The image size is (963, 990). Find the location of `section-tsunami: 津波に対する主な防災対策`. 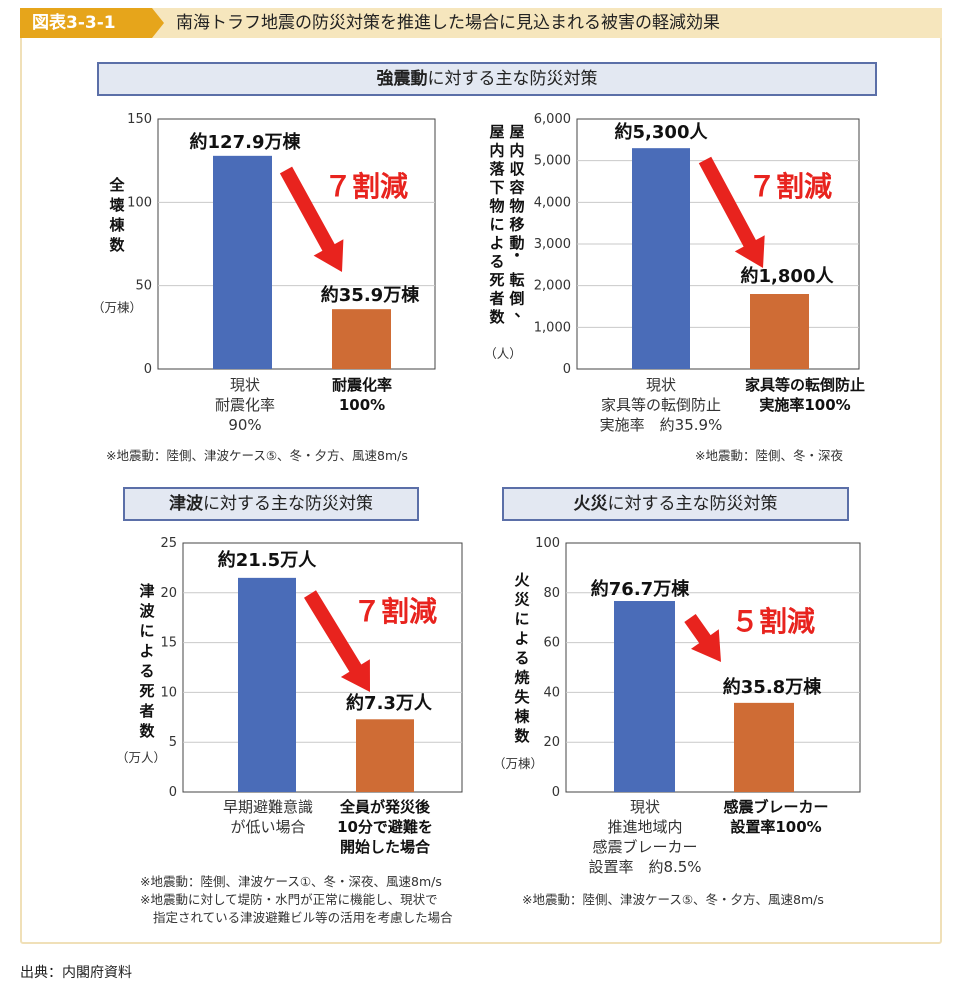

section-tsunami: 津波に対する主な防災対策 is located at coordinates (271, 504).